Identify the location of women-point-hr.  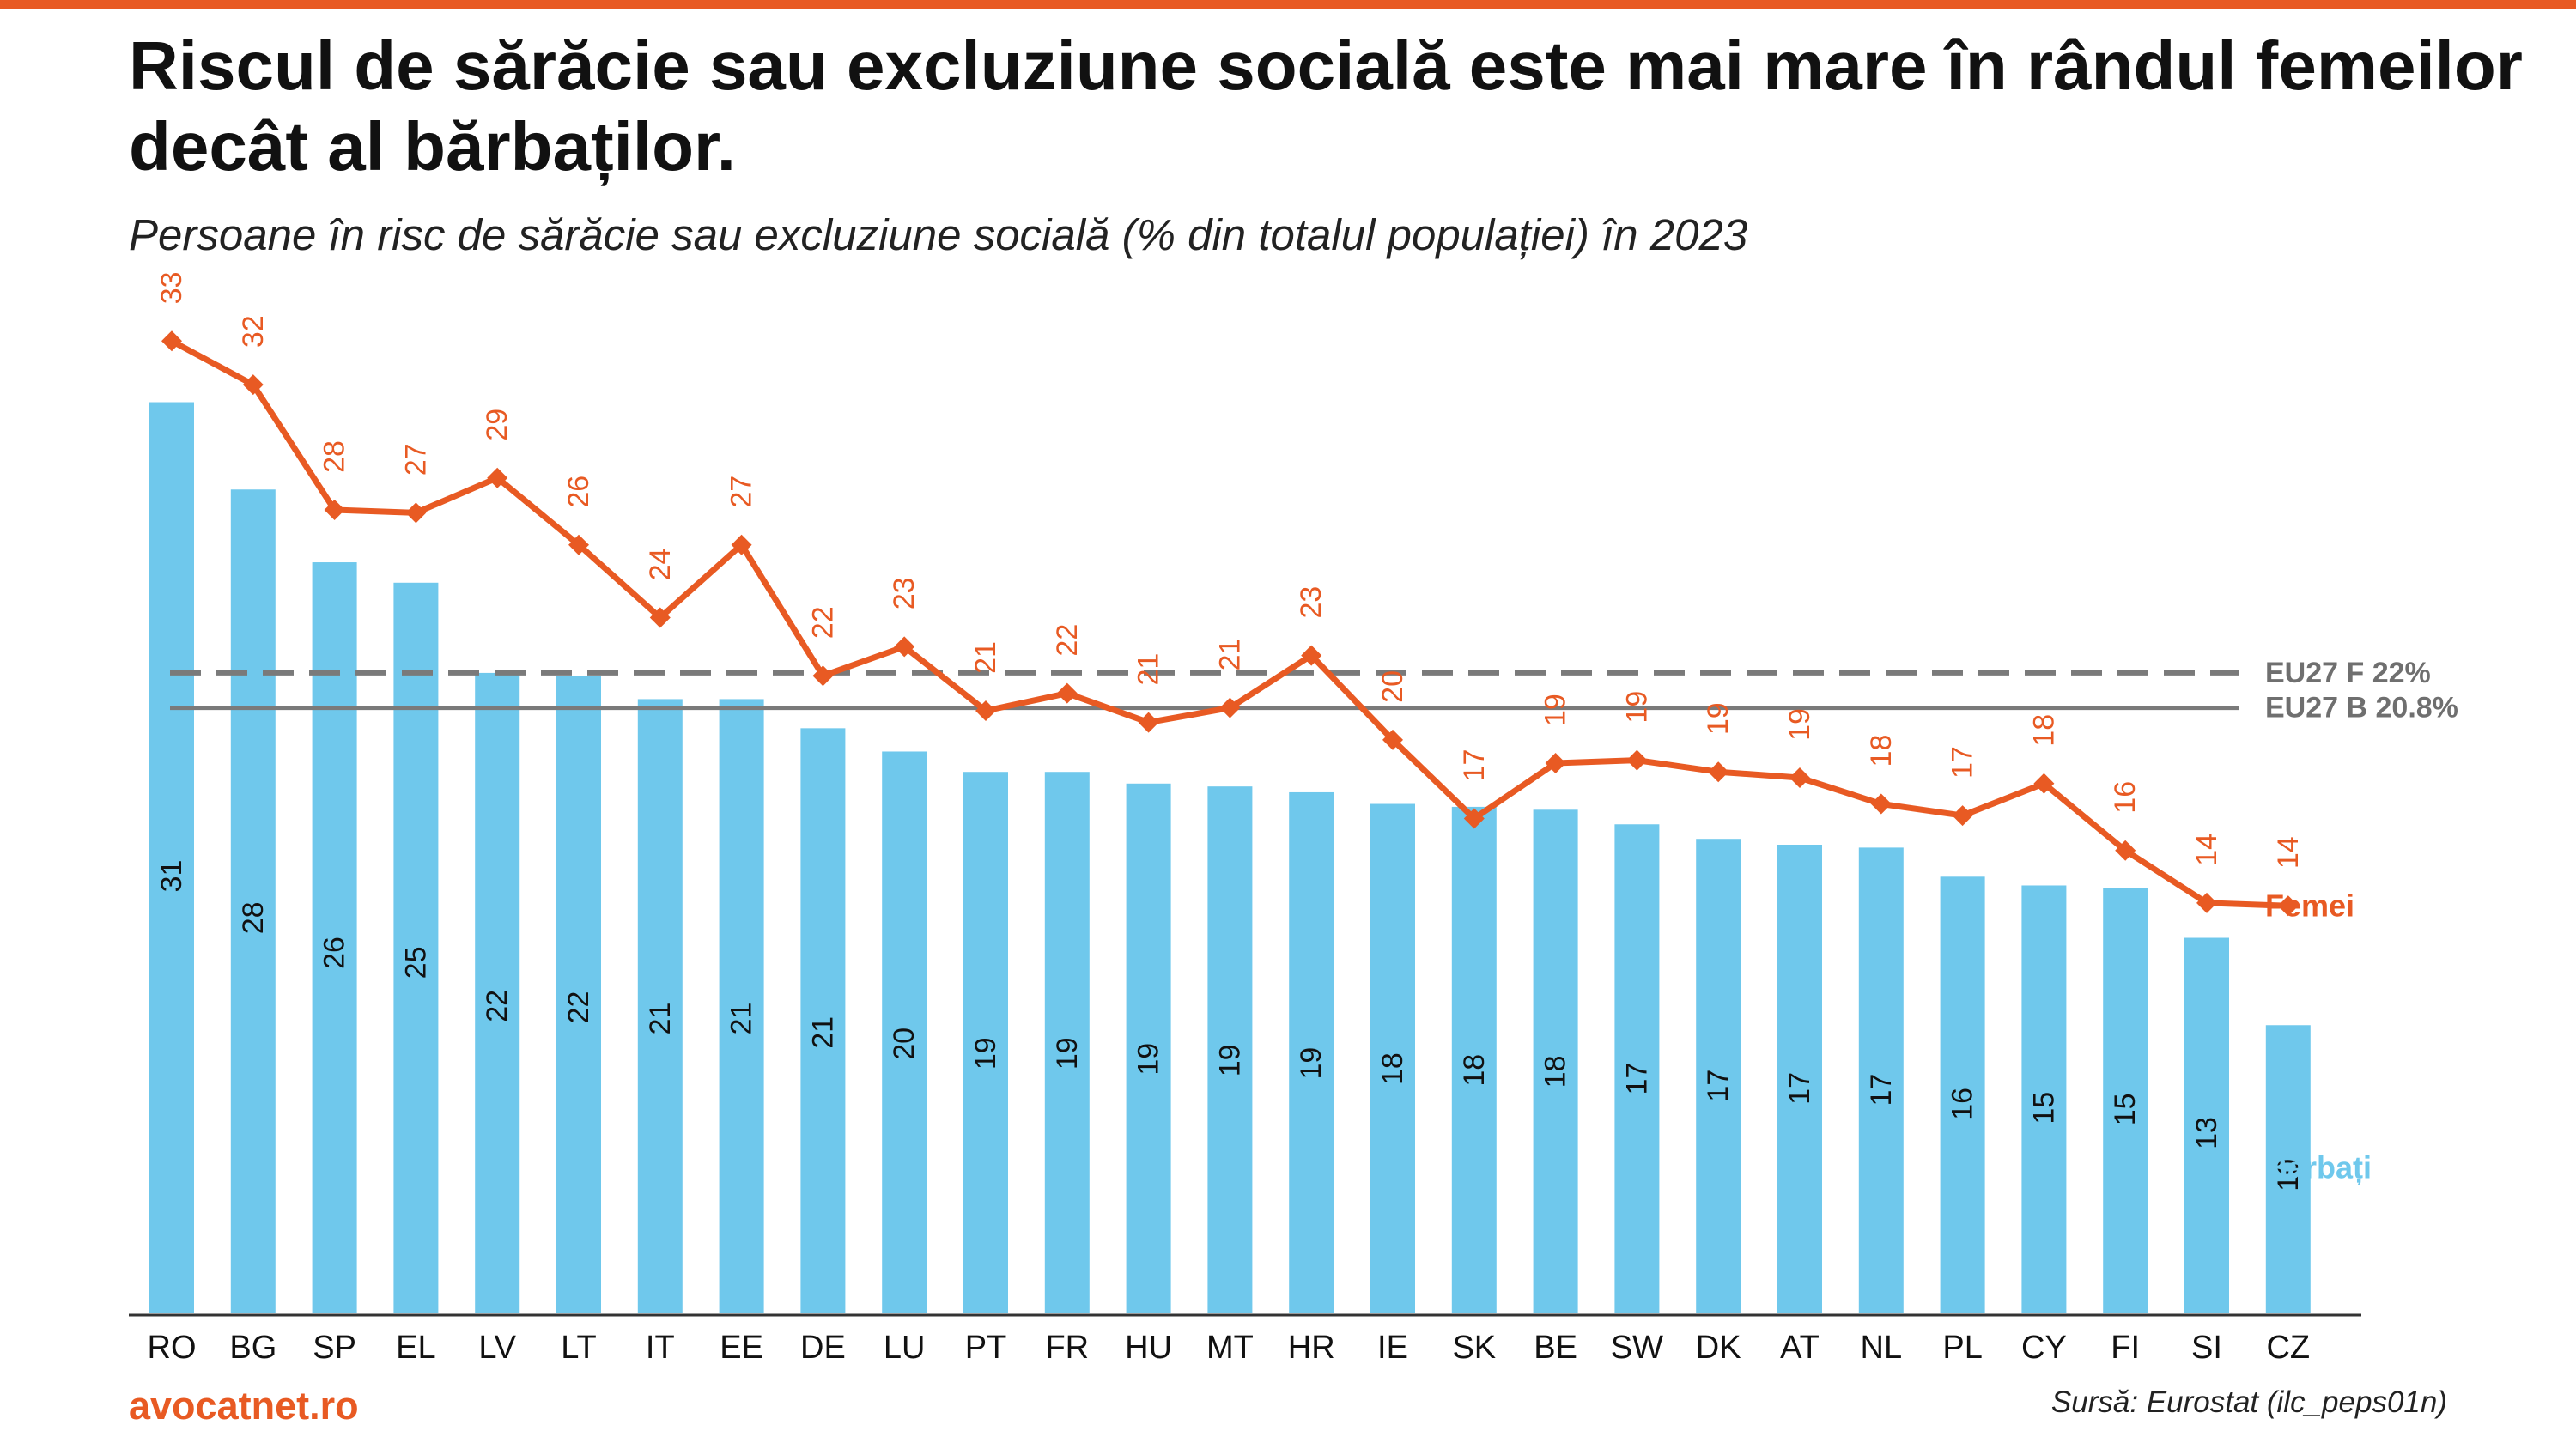
(1312, 655).